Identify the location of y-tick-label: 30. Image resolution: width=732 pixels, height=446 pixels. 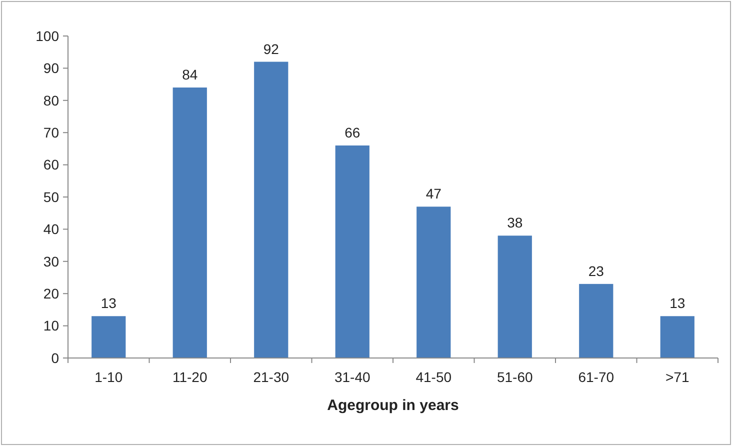
(51, 261).